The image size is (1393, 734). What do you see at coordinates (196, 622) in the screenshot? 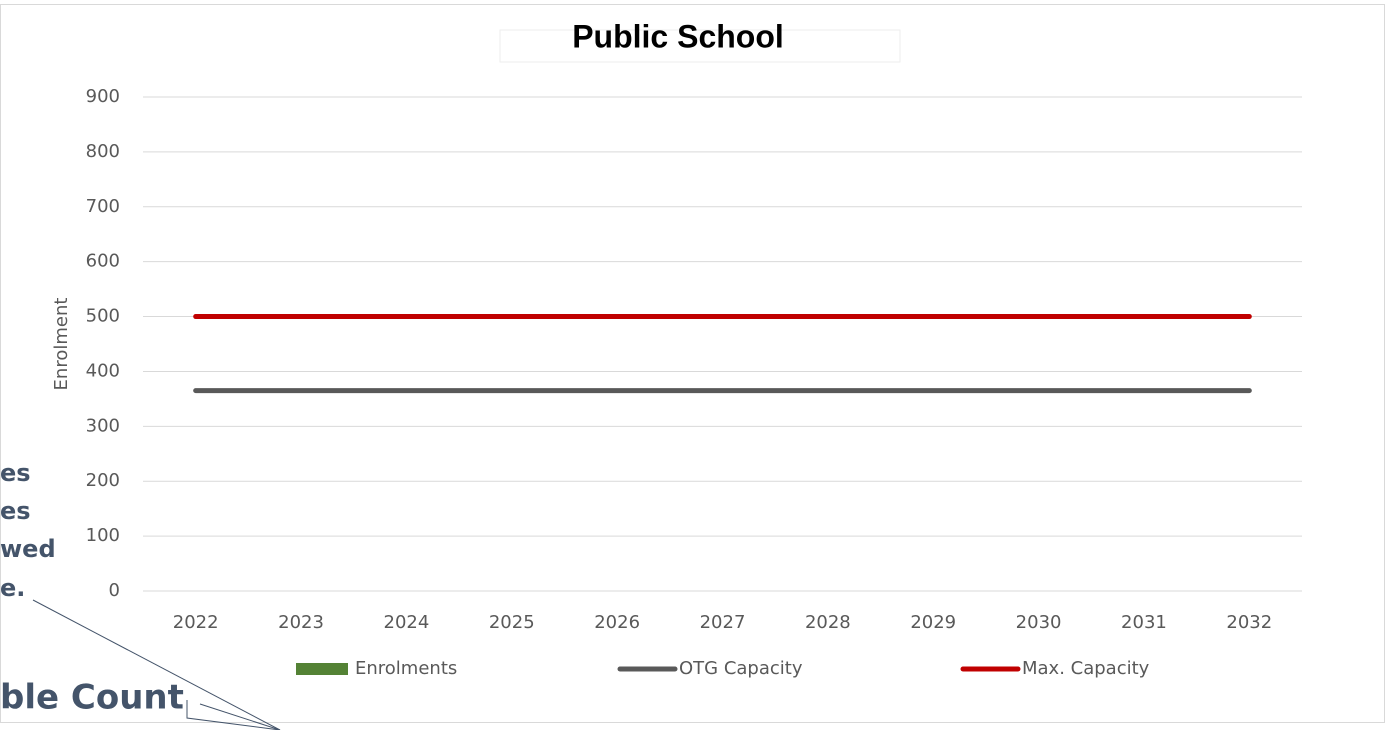
I see `x-tick-label: 2022` at bounding box center [196, 622].